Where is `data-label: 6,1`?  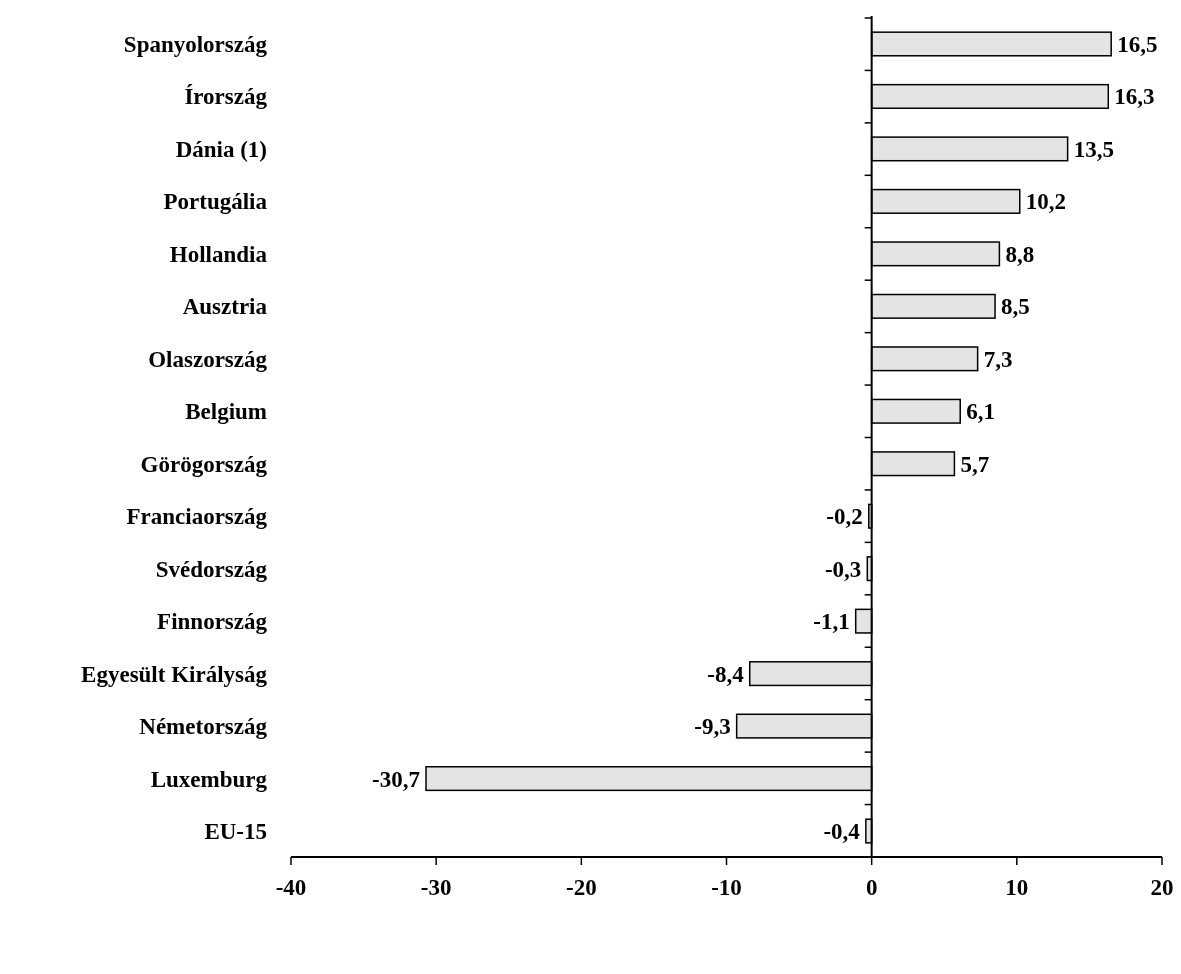
data-label: 6,1 is located at coordinates (980, 412).